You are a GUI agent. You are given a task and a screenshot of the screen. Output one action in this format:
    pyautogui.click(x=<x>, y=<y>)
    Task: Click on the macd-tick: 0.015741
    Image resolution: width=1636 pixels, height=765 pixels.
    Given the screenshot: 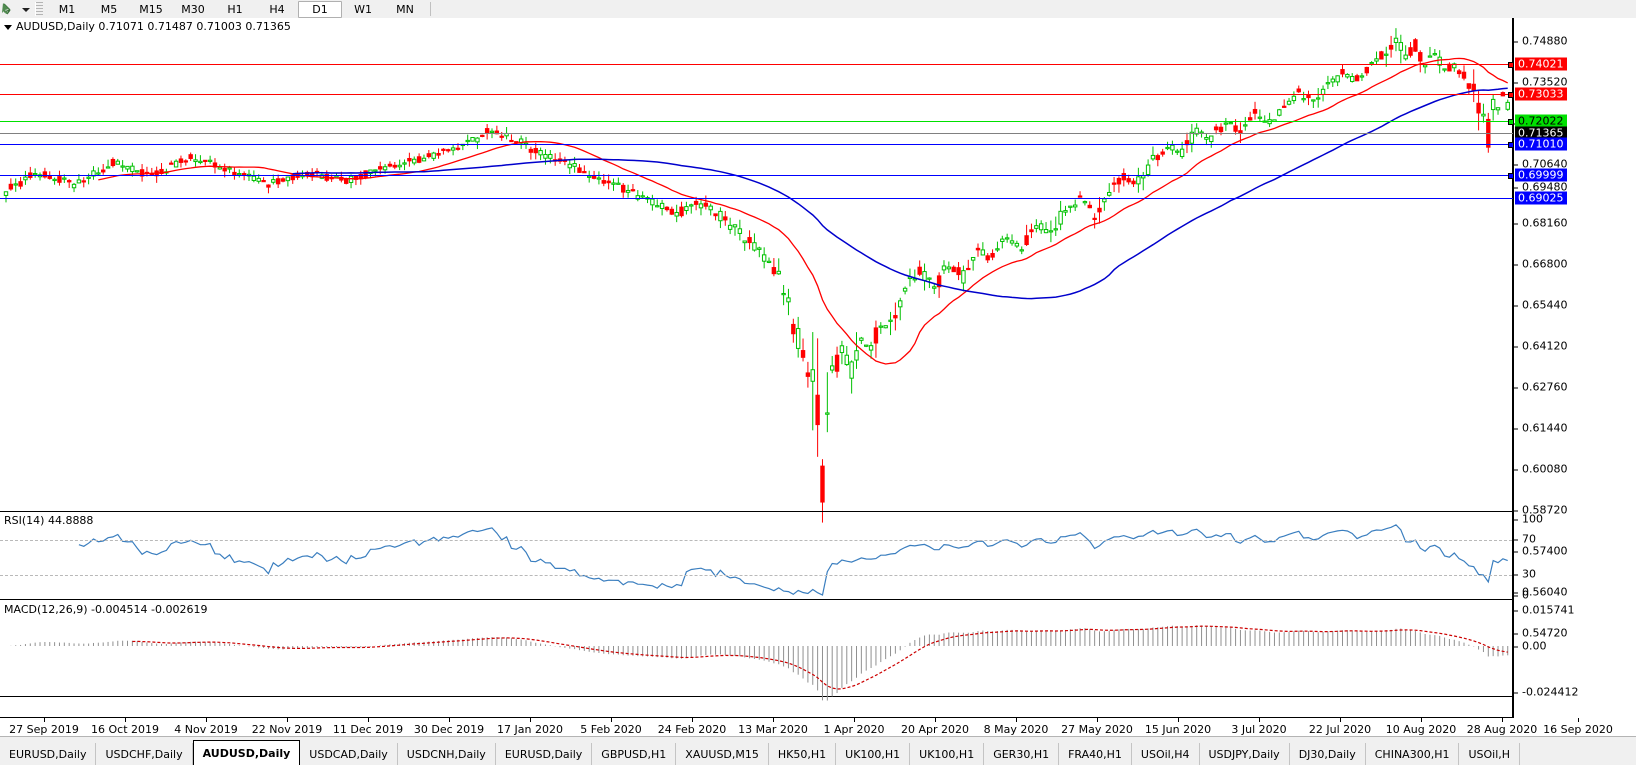 What is the action you would take?
    pyautogui.click(x=1544, y=610)
    